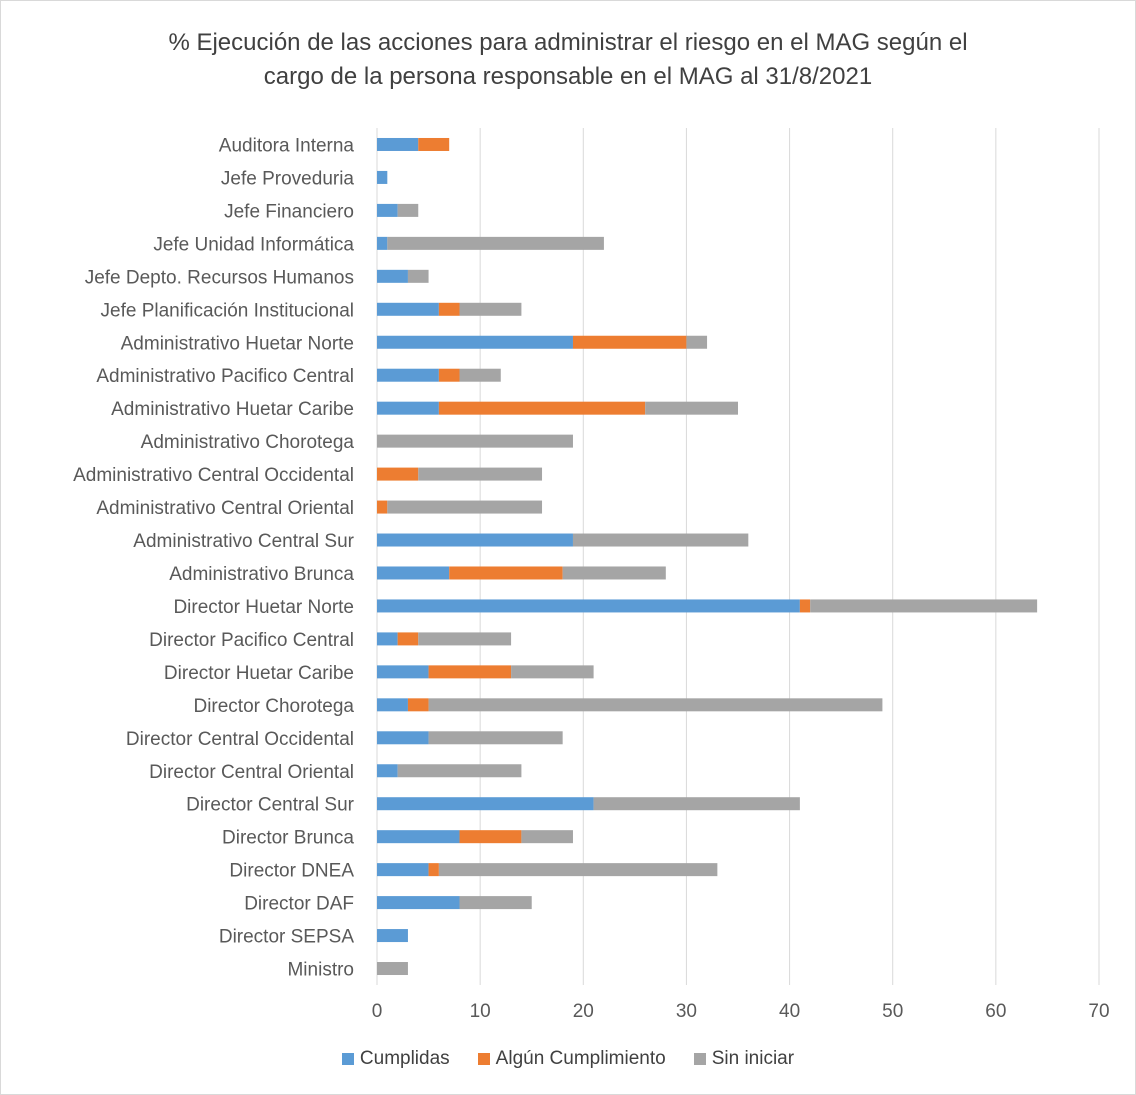  Describe the element at coordinates (580, 1058) in the screenshot. I see `legend-label-algun-cumplimiento: Algún Cumplimiento` at that location.